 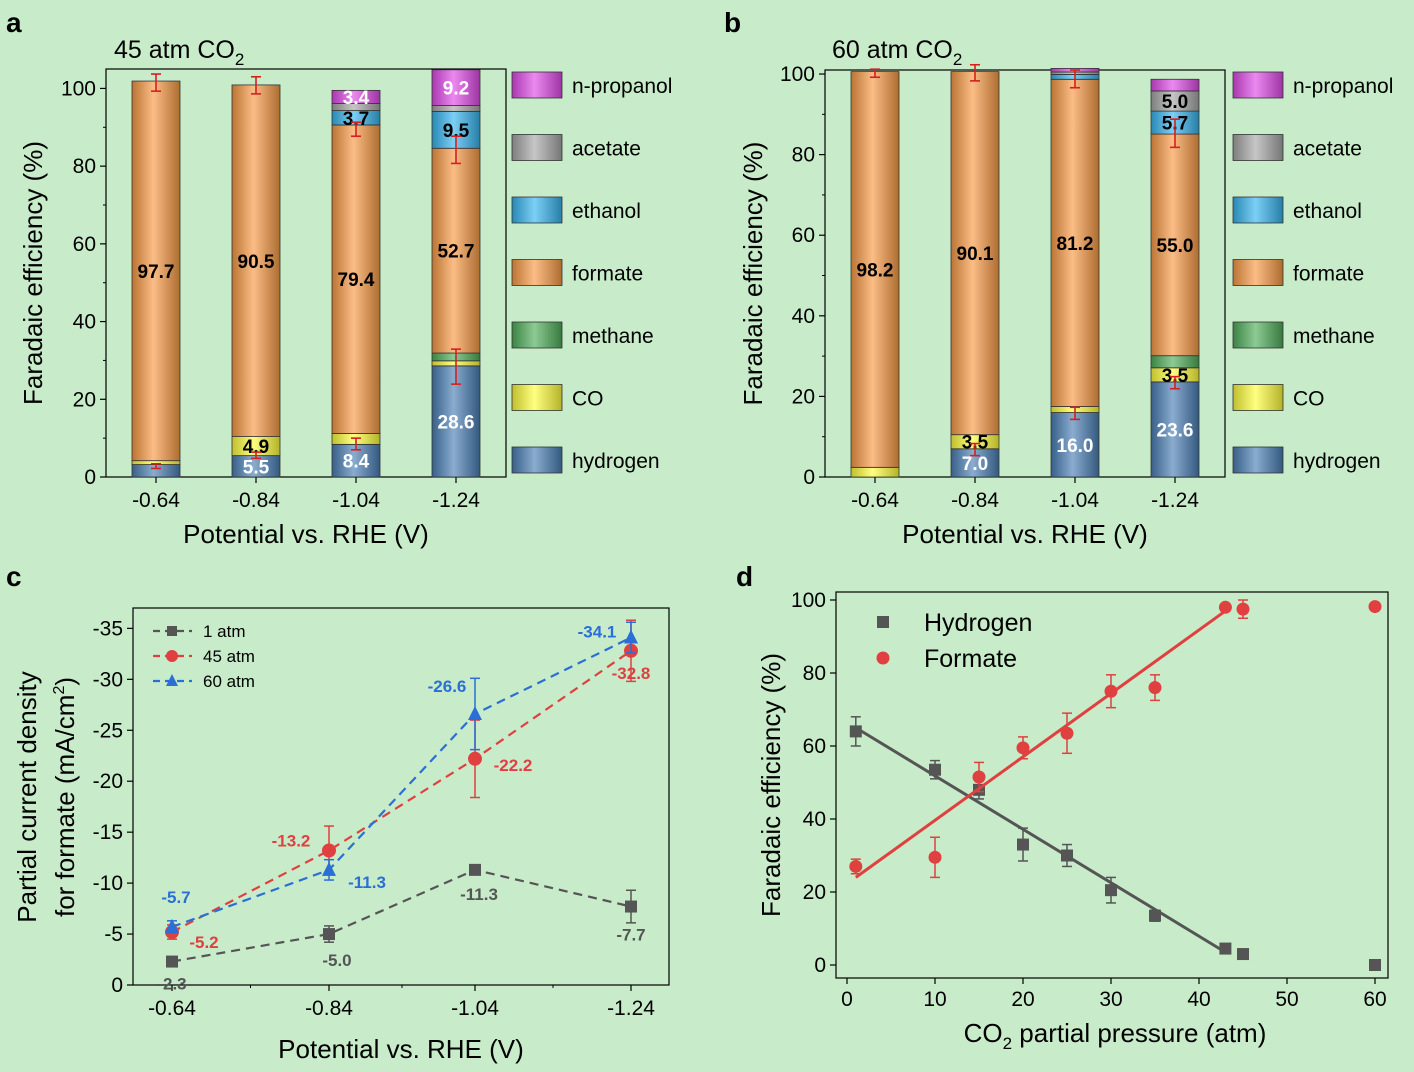 What do you see at coordinates (732, 22) in the screenshot?
I see `panel-letter-b: b` at bounding box center [732, 22].